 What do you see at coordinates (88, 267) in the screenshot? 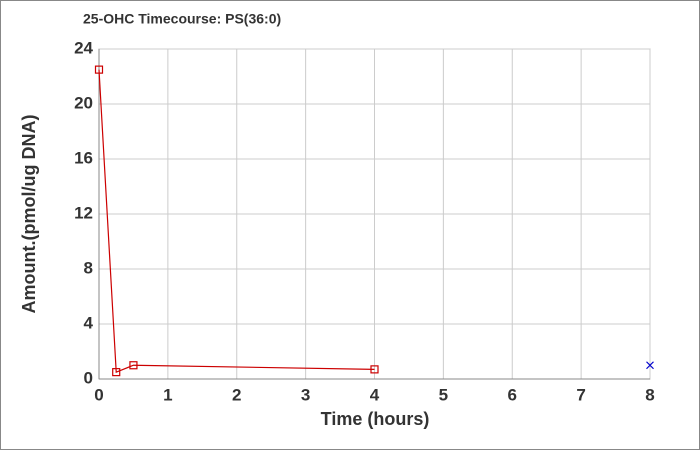
I see `y-tick-label: 8` at bounding box center [88, 267].